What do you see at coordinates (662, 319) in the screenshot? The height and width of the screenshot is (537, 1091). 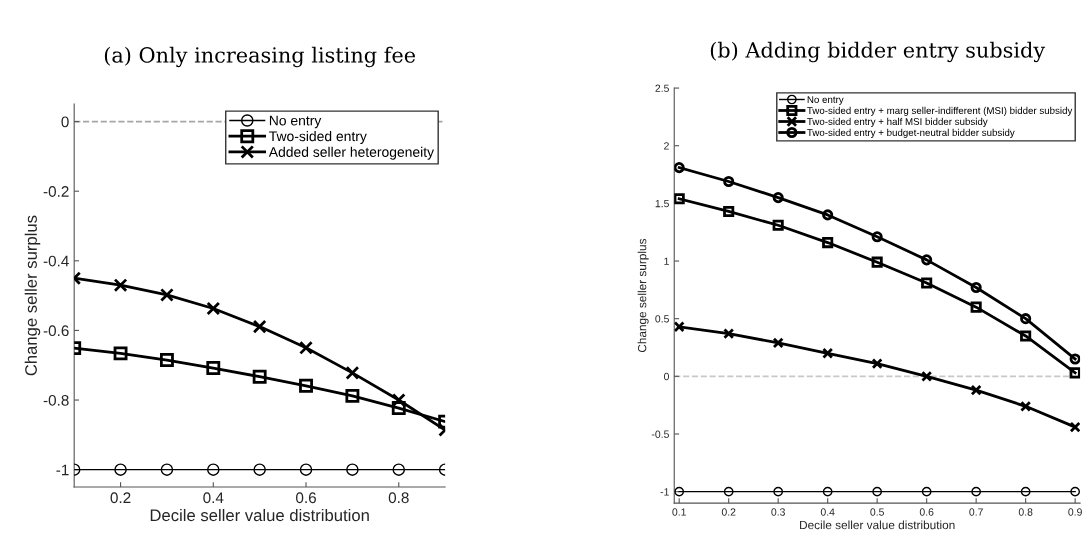 I see `y-tick-label: 0.5` at bounding box center [662, 319].